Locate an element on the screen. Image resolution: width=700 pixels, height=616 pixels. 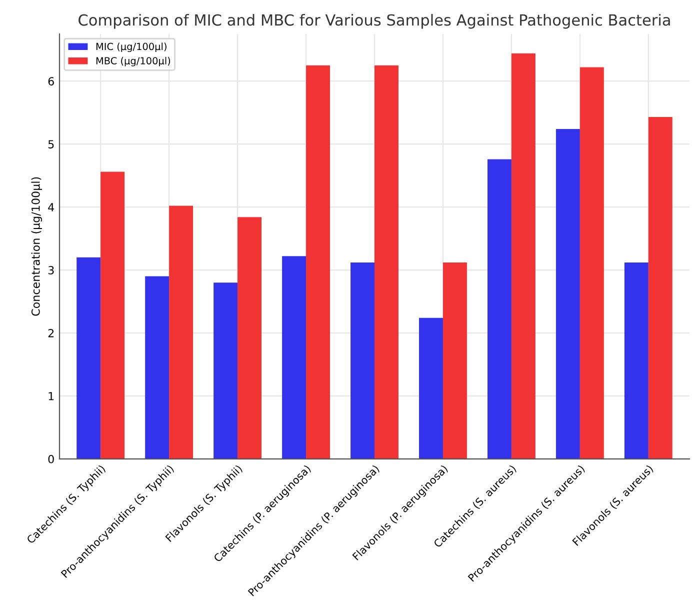
y-axis-title: Concentration (µg/100µl) is located at coordinates (36, 246).